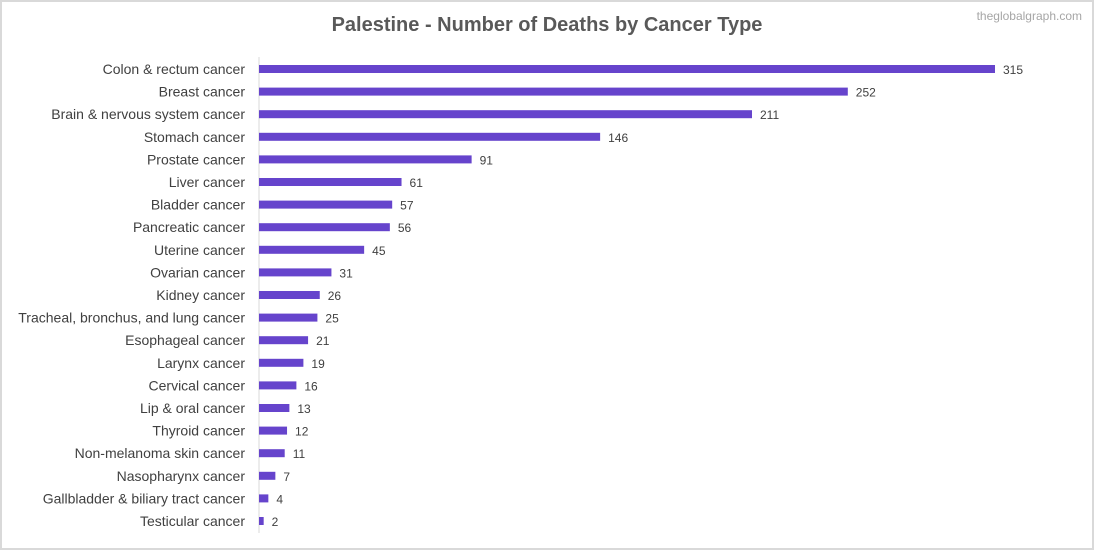  What do you see at coordinates (405, 228) in the screenshot?
I see `data-label: 56` at bounding box center [405, 228].